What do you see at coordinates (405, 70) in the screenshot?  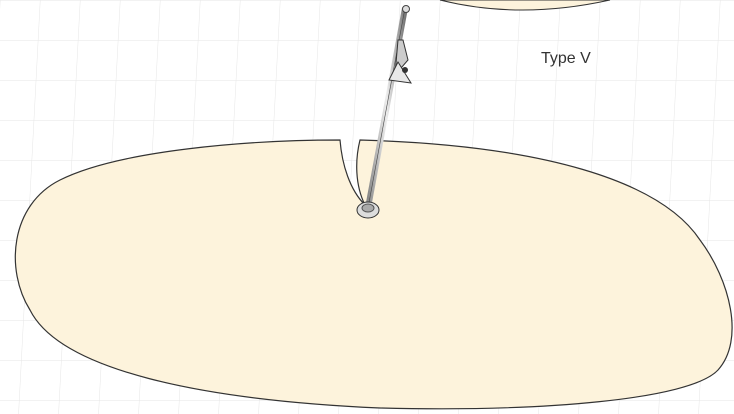 I see `nozzle` at bounding box center [405, 70].